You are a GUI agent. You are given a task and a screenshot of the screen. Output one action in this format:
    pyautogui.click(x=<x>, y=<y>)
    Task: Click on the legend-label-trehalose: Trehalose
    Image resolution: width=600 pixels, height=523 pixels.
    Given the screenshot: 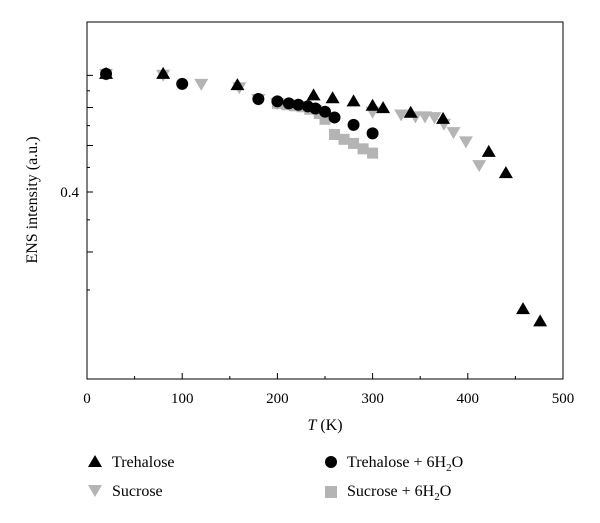 What is the action you would take?
    pyautogui.click(x=143, y=462)
    